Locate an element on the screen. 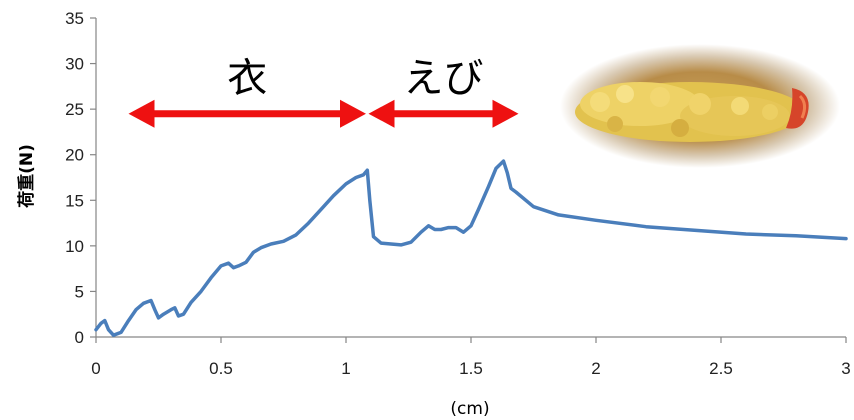 Image resolution: width=854 pixels, height=420 pixels. range-label: えび is located at coordinates (444, 79).